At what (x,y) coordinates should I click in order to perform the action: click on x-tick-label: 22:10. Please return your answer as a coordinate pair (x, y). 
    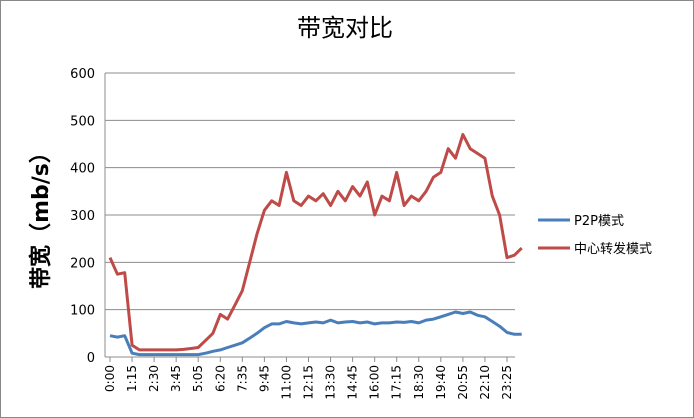
    Looking at the image, I should click on (485, 382).